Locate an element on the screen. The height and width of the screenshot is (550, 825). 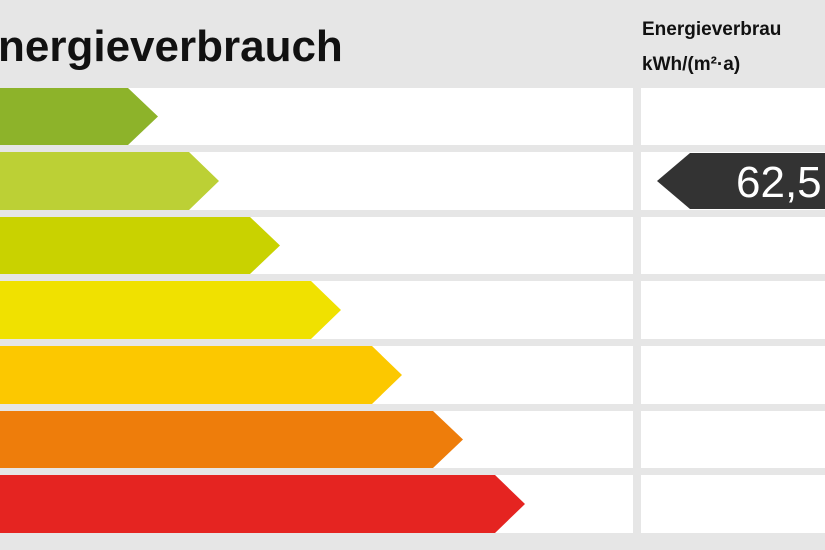
indicator-value: 62,5 is located at coordinates (779, 182).